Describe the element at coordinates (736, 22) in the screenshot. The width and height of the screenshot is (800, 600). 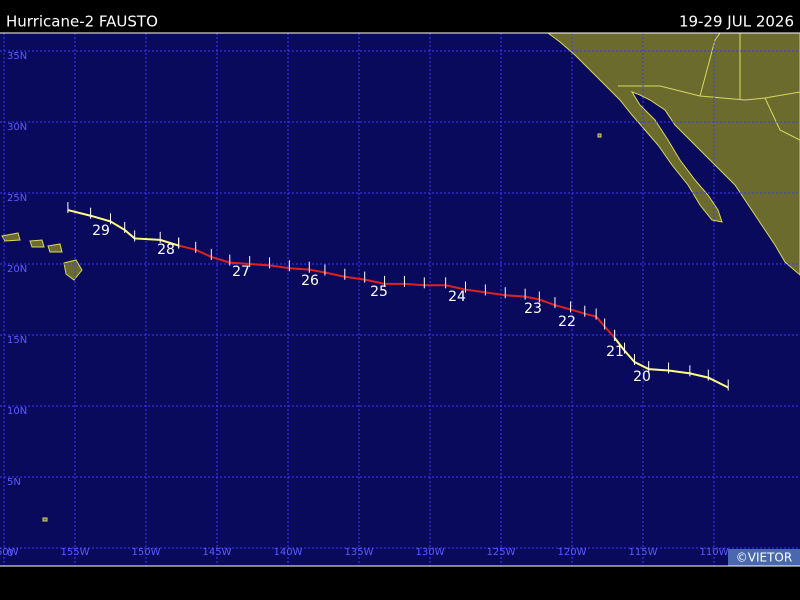
I see `dates: 19-29 JUL 2026` at that location.